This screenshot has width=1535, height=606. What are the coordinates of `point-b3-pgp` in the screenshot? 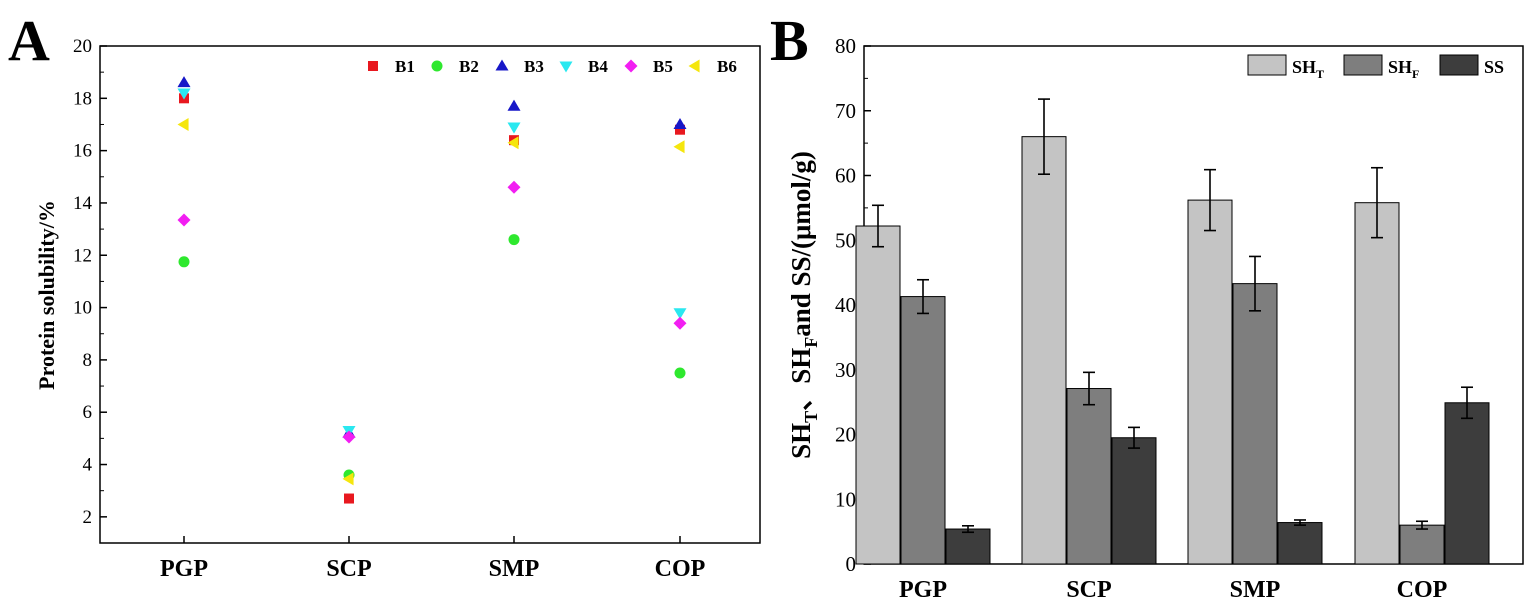 It's located at (184, 82).